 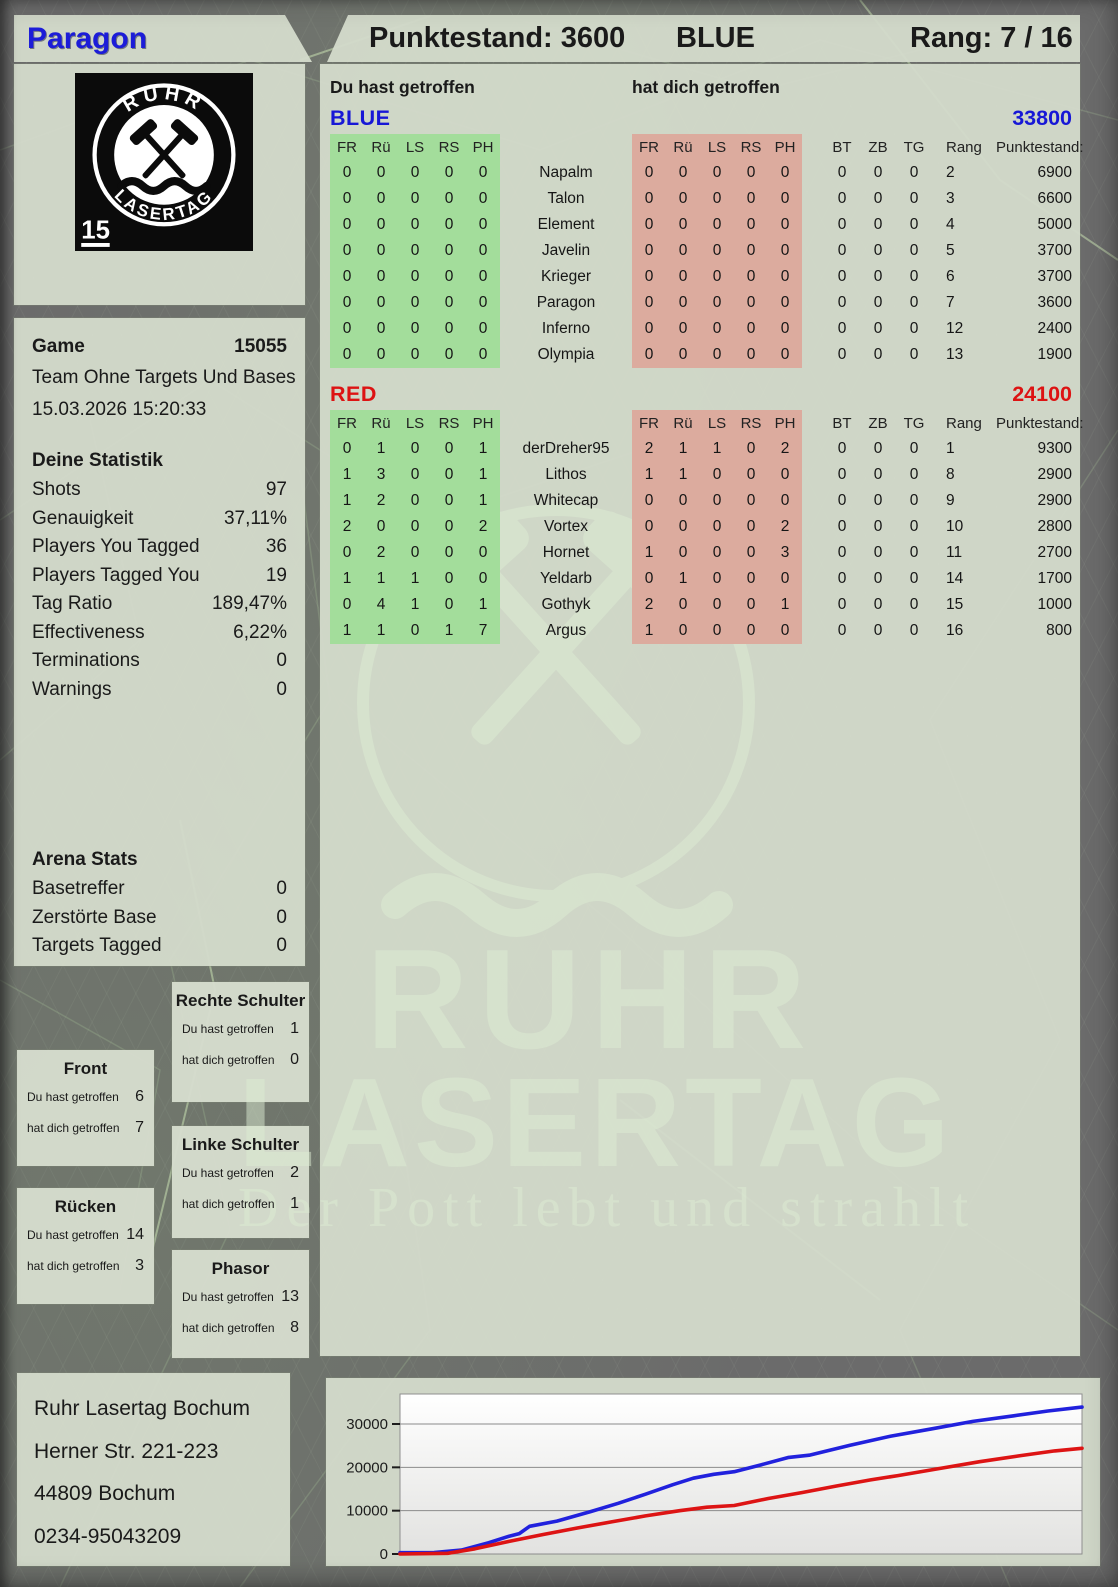 I want to click on rank-cell: 6, so click(x=950, y=276).